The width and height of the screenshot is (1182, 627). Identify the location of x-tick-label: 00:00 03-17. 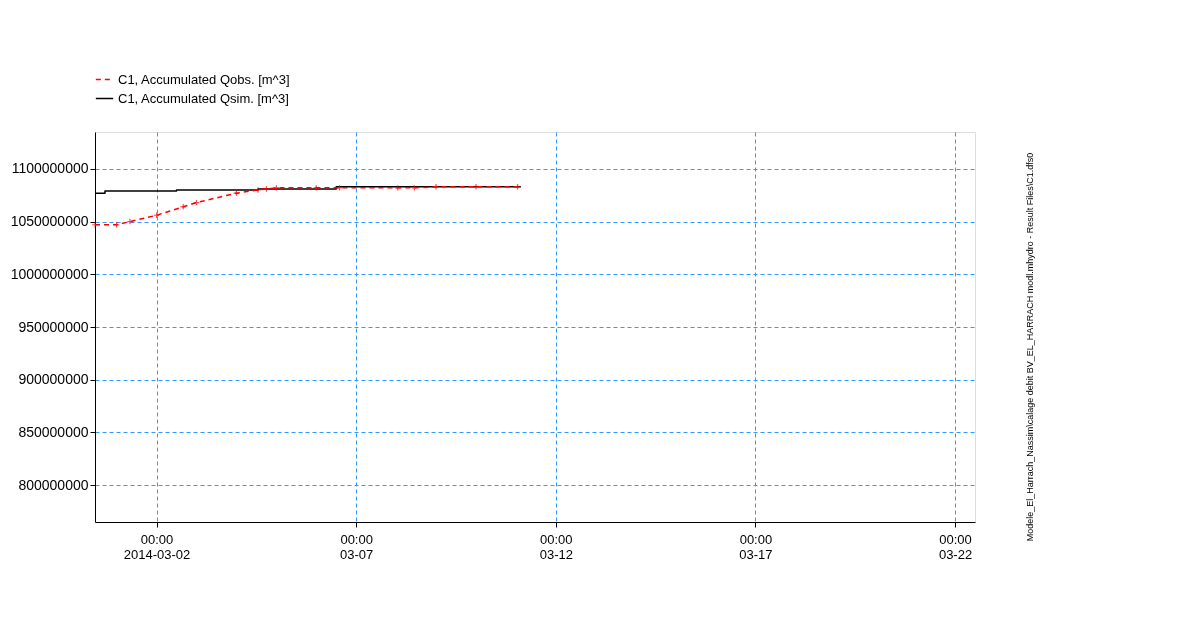
(756, 546).